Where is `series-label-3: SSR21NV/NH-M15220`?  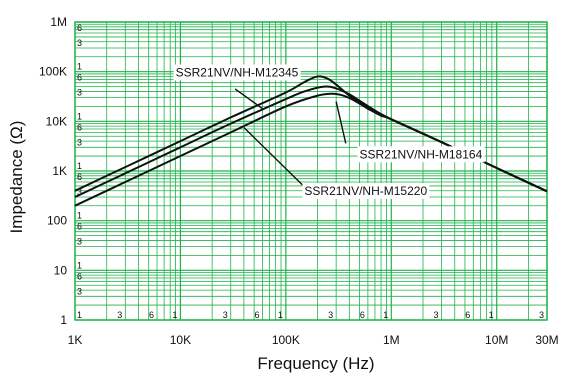
series-label-3: SSR21NV/NH-M15220 is located at coordinates (366, 190).